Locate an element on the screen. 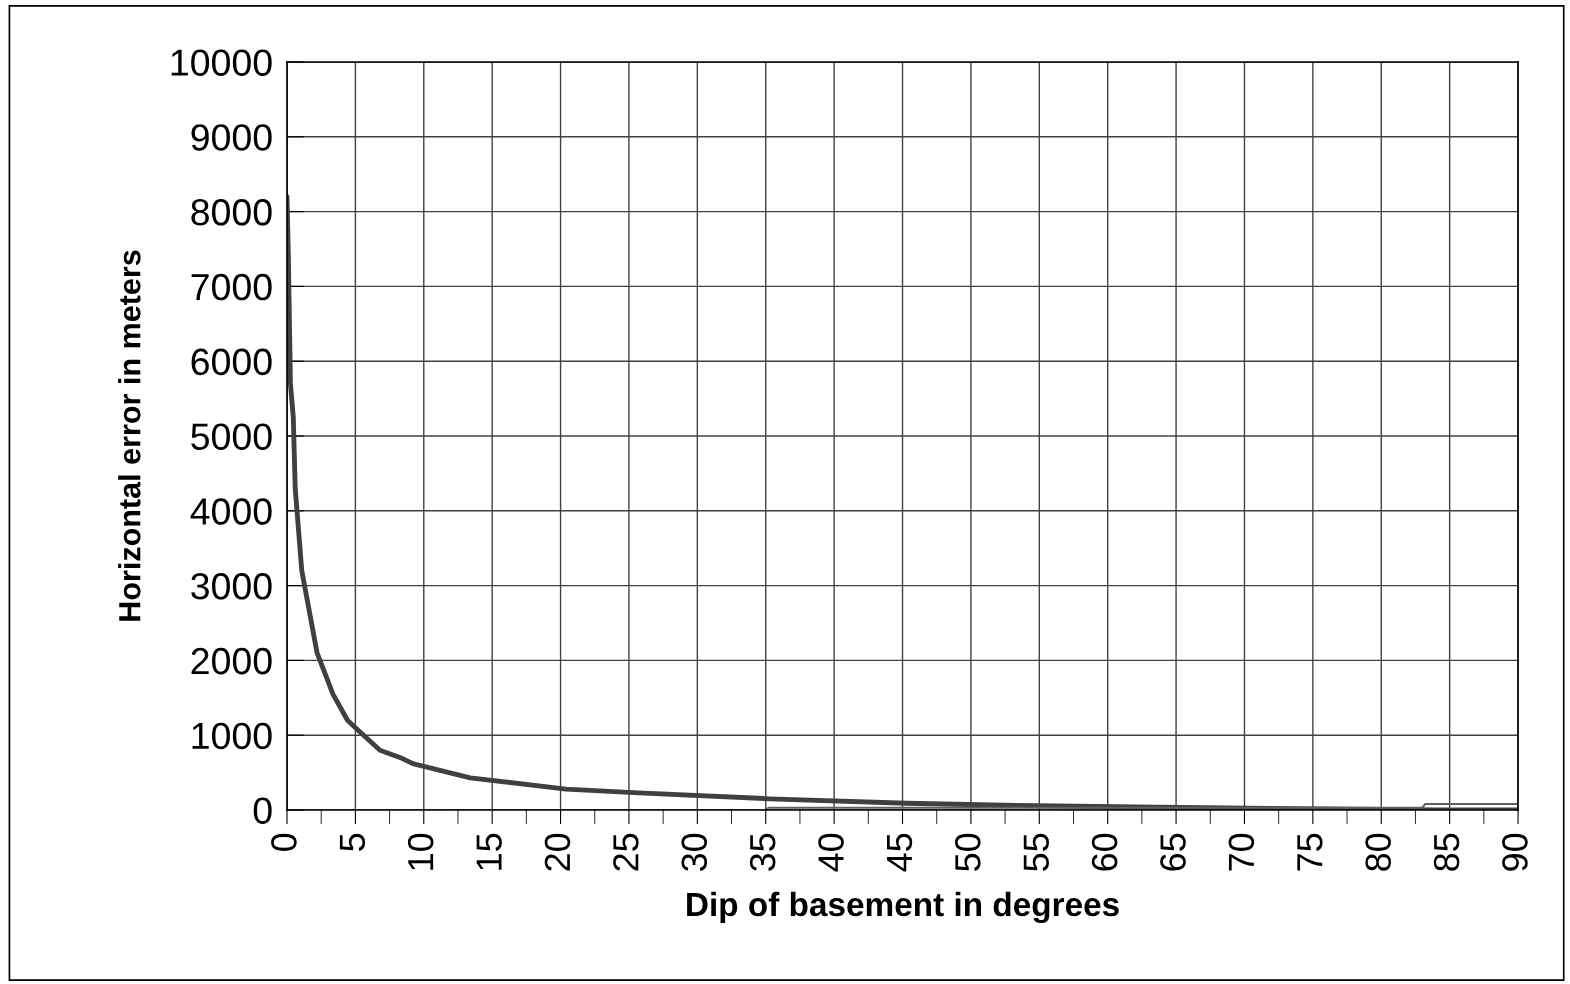  x-tick-label: 75 is located at coordinates (1310, 852).